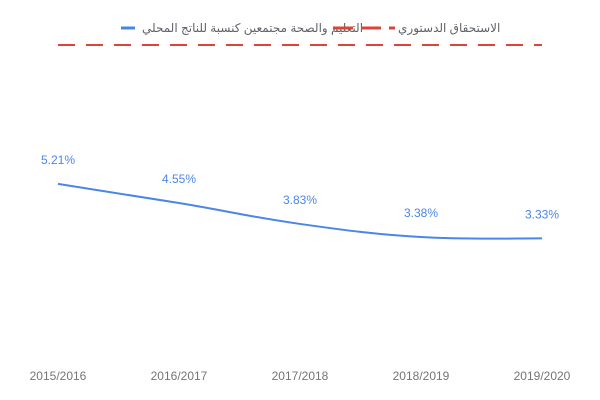 This screenshot has height=400, width=600. I want to click on legend-label-series-2: الاستحقاق الدستوري, so click(449, 28).